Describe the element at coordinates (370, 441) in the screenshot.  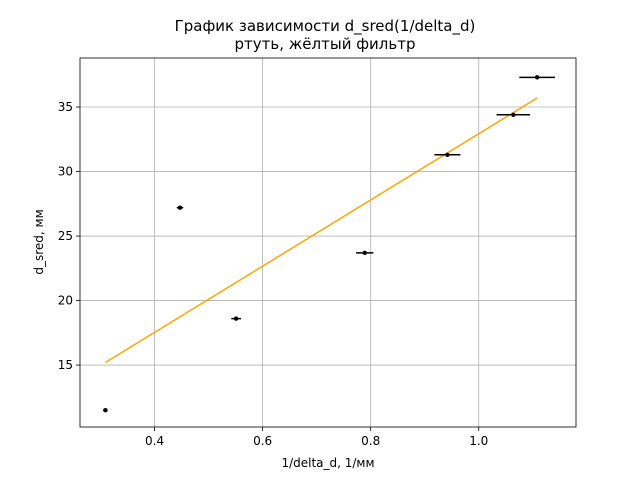
I see `x-tick-label: 0.8` at that location.